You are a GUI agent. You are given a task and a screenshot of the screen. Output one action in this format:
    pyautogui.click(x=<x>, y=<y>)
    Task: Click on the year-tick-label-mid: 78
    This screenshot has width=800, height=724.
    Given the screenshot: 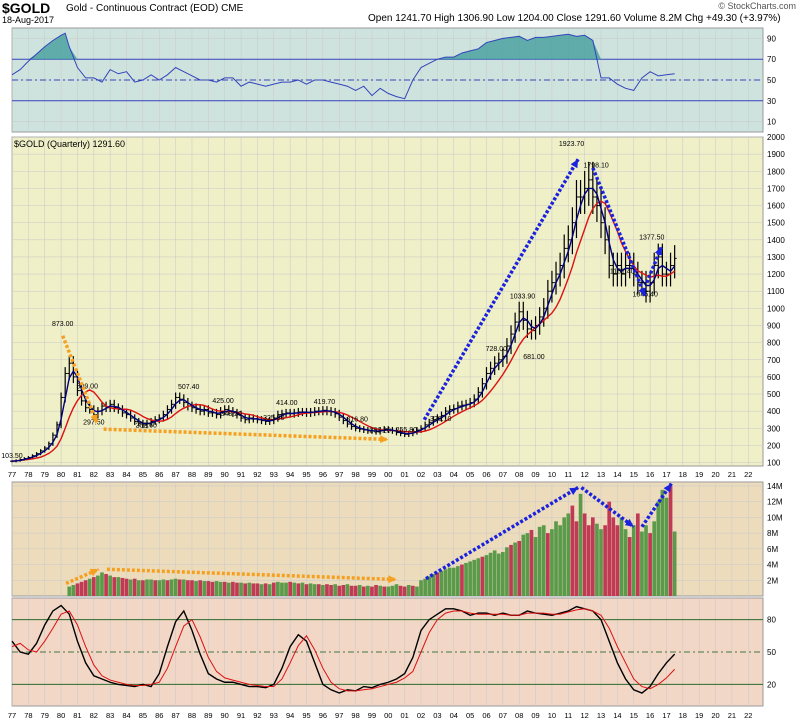 What is the action you would take?
    pyautogui.click(x=28, y=474)
    